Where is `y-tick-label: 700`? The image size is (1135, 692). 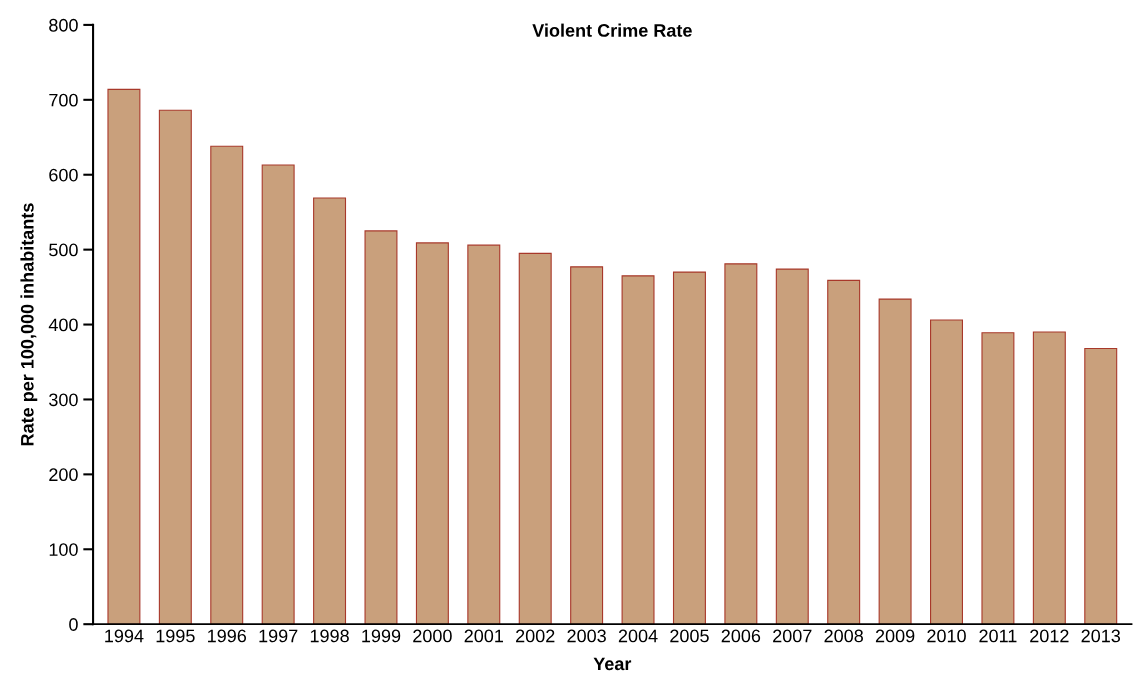 y-tick-label: 700 is located at coordinates (63, 100).